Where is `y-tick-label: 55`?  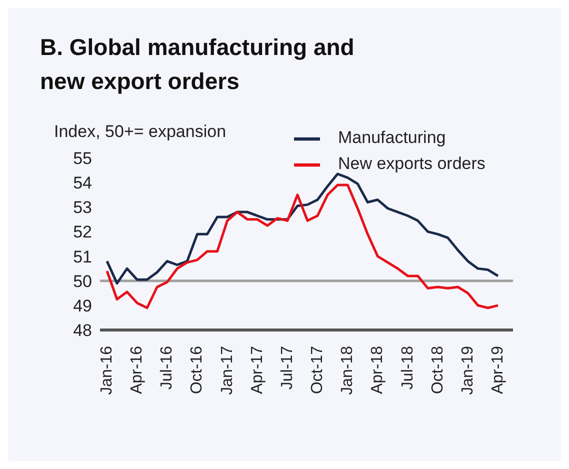 y-tick-label: 55 is located at coordinates (82, 158).